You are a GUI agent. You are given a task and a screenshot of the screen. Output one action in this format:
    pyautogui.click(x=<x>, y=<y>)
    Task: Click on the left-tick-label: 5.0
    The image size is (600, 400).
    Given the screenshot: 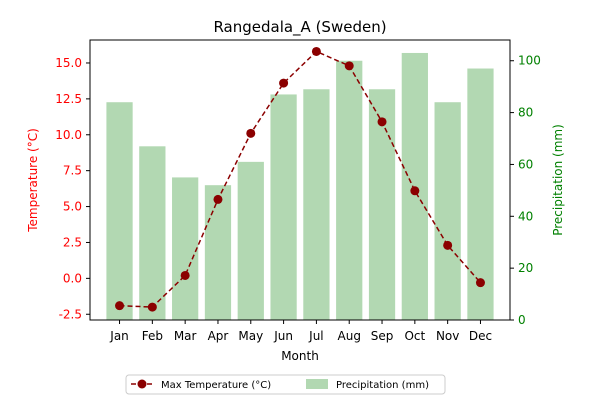 What is the action you would take?
    pyautogui.click(x=72, y=207)
    